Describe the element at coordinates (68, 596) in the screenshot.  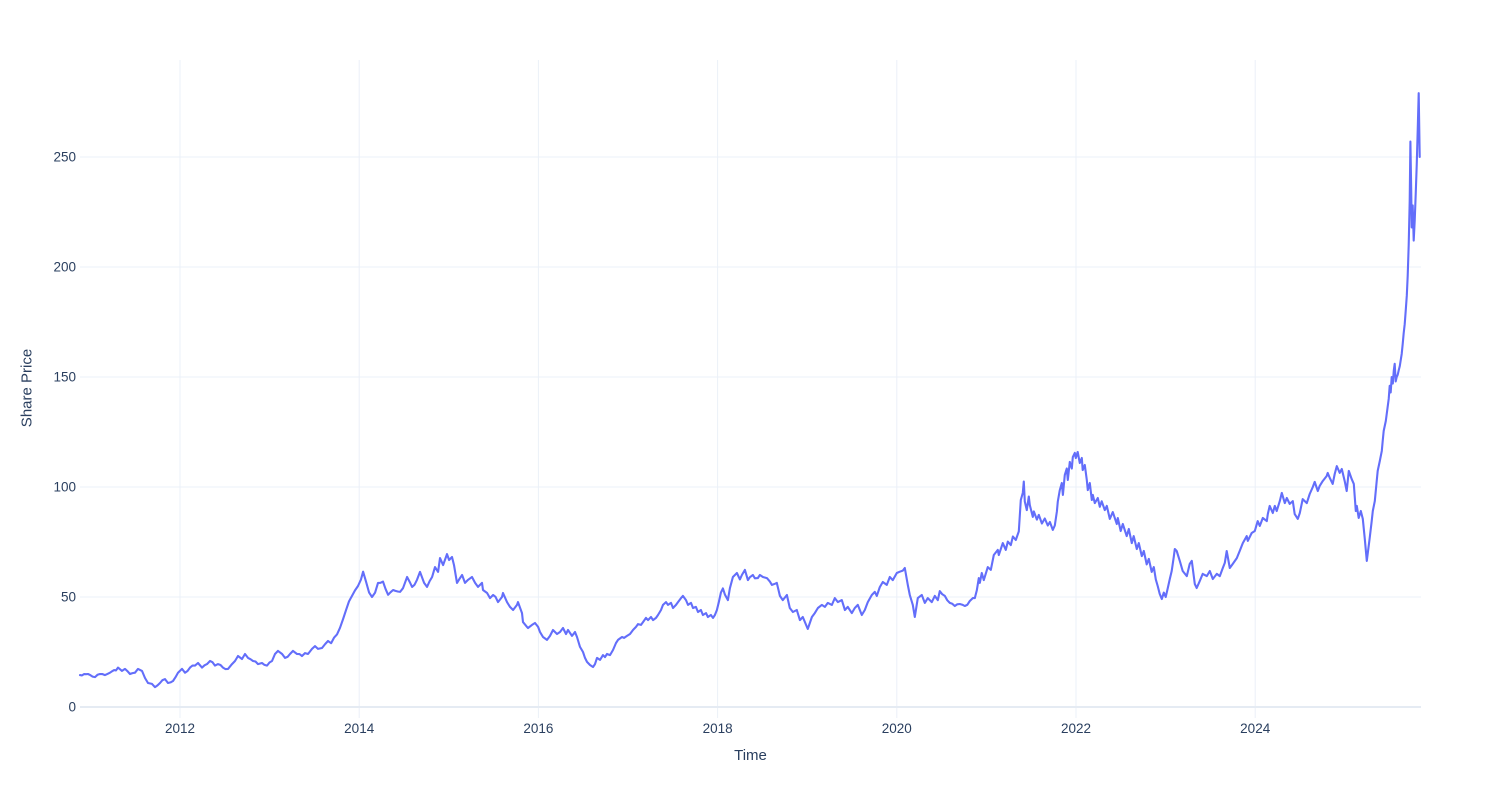
I see `y-tick-label: 50` at that location.